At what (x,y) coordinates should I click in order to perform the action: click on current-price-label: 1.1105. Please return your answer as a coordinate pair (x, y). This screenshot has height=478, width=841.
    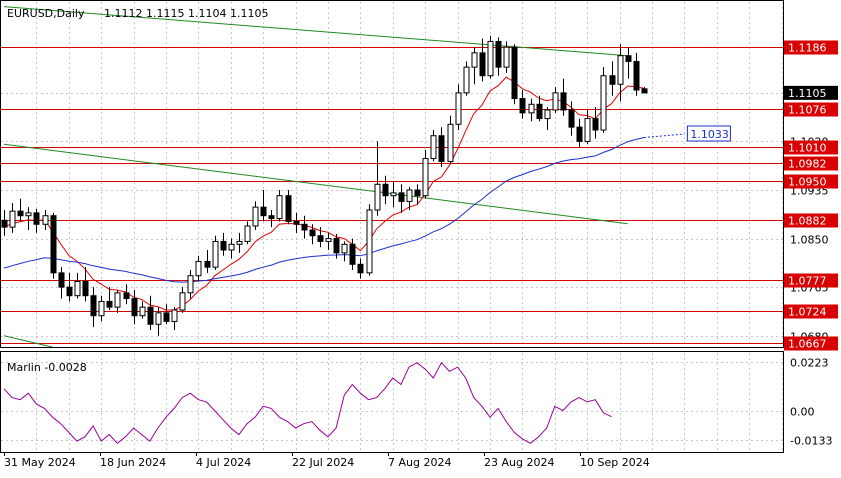
    Looking at the image, I should click on (807, 93).